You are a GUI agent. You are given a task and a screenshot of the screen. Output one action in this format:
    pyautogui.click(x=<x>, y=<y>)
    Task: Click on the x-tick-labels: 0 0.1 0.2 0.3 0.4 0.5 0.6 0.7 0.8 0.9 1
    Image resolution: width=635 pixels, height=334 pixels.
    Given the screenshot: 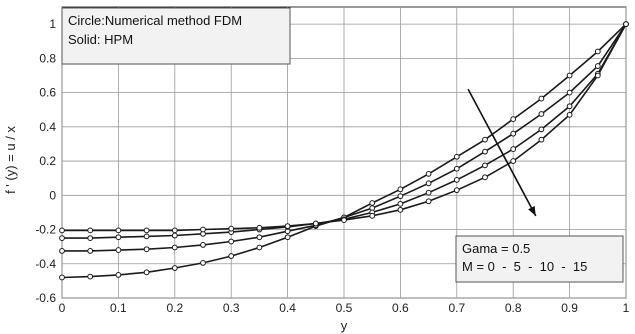 What is the action you would take?
    pyautogui.click(x=344, y=308)
    